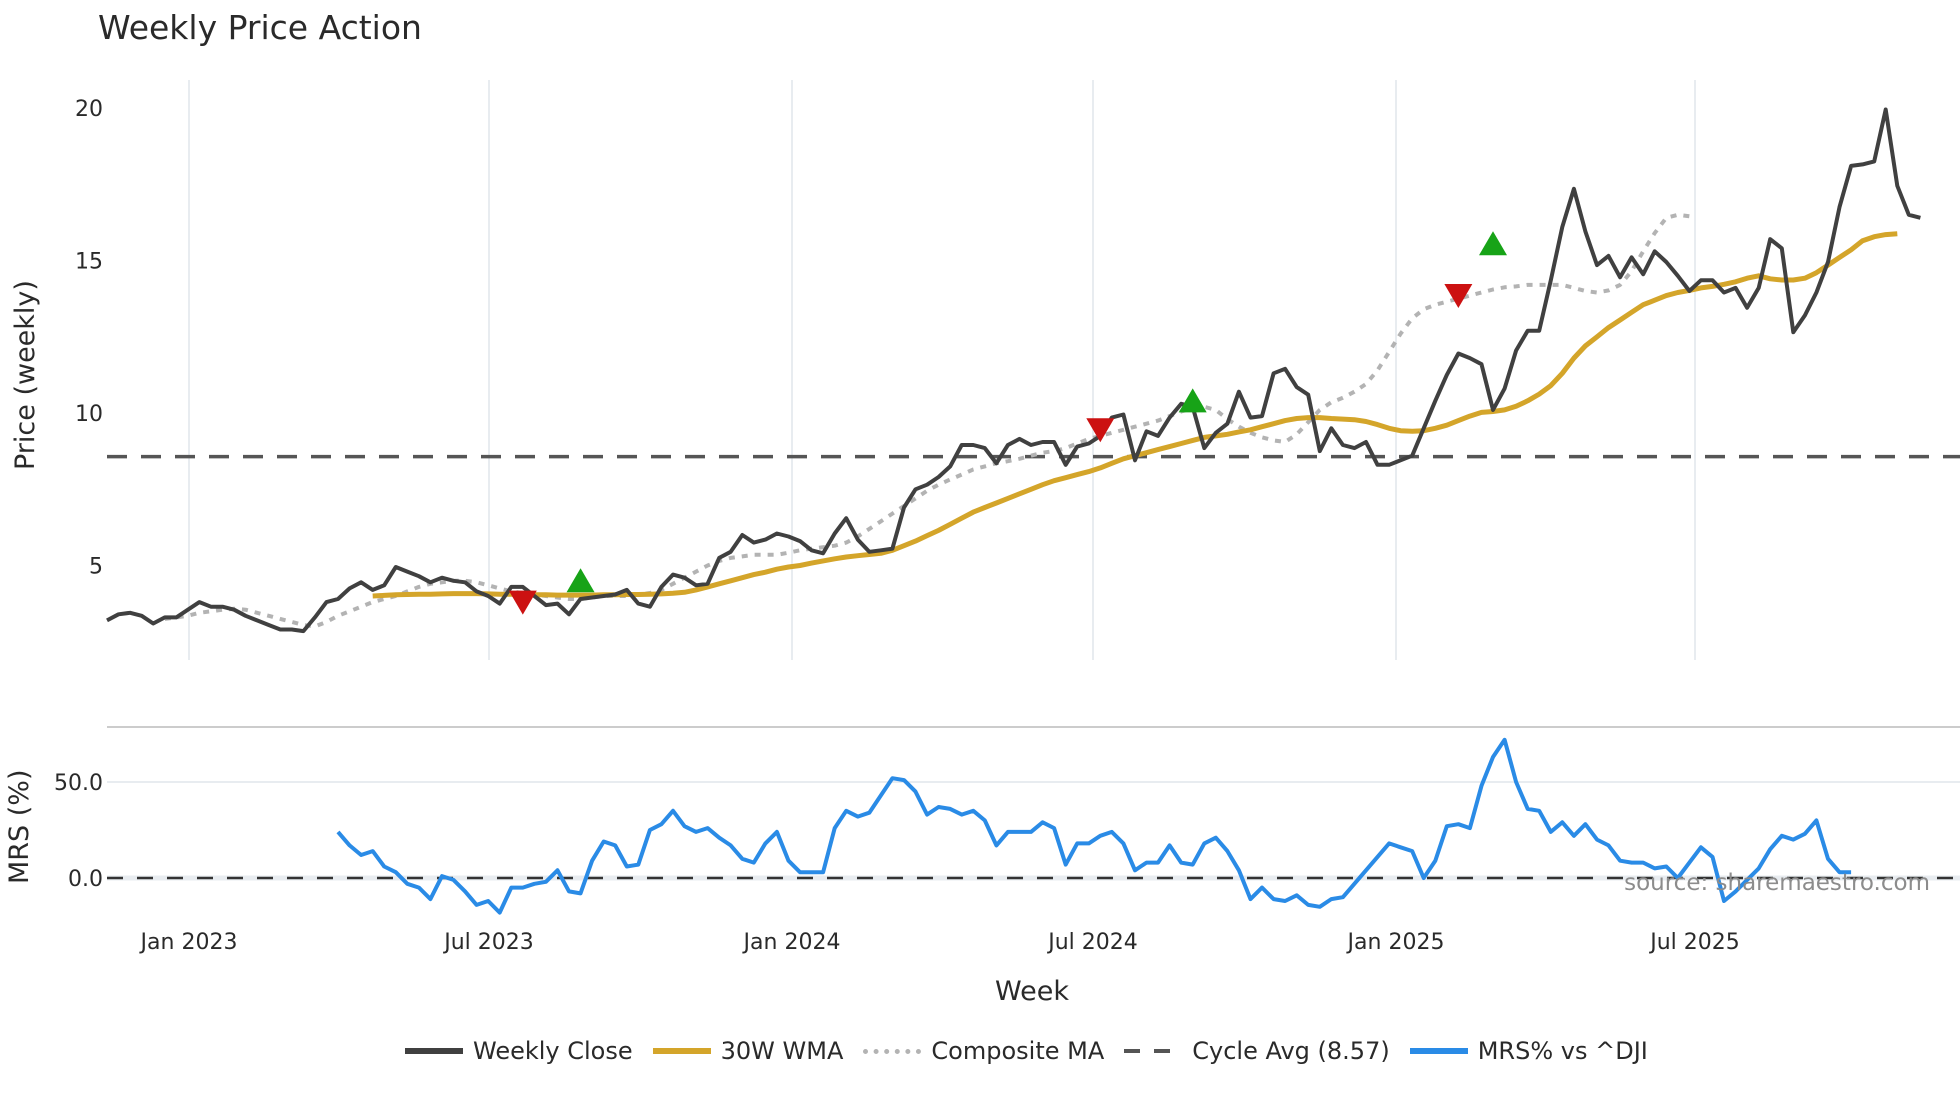  I want to click on legend-item-composite-ma: Composite MA, so click(983, 1051).